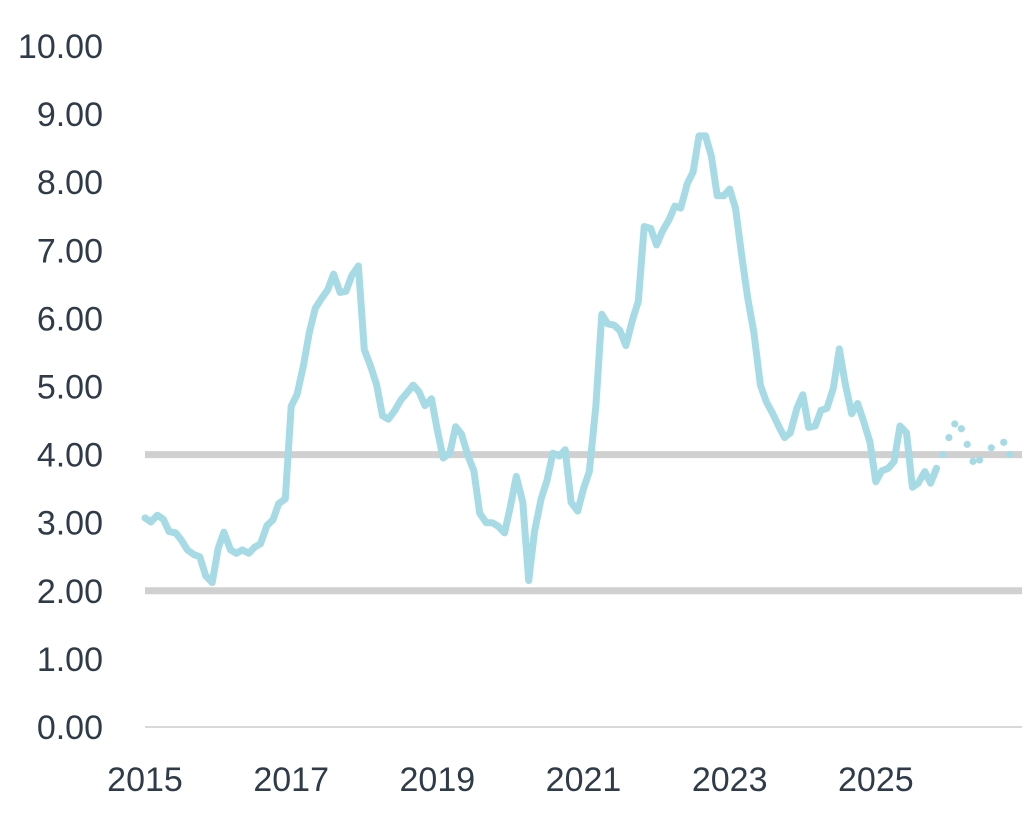 Image resolution: width=1024 pixels, height=815 pixels. What do you see at coordinates (291, 780) in the screenshot?
I see `x-tick-label: 2017` at bounding box center [291, 780].